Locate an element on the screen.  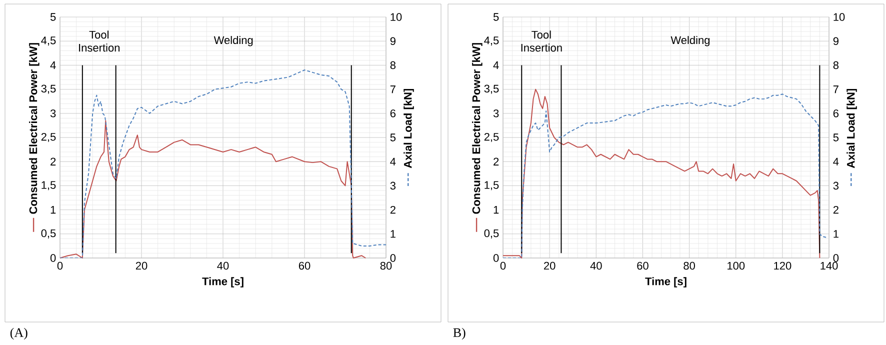
text: (A) is located at coordinates (19, 334).